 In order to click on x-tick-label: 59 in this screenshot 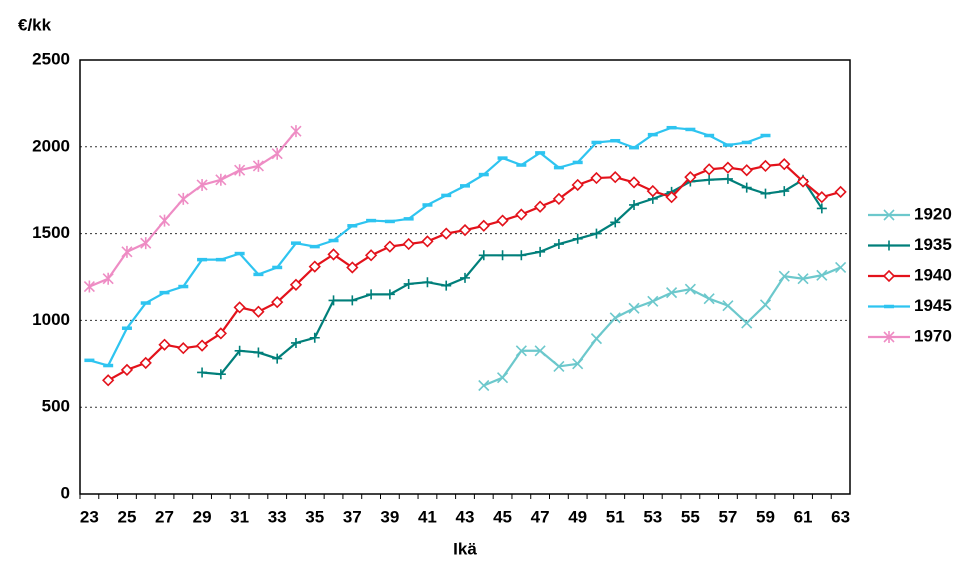, I will do `click(765, 516)`.